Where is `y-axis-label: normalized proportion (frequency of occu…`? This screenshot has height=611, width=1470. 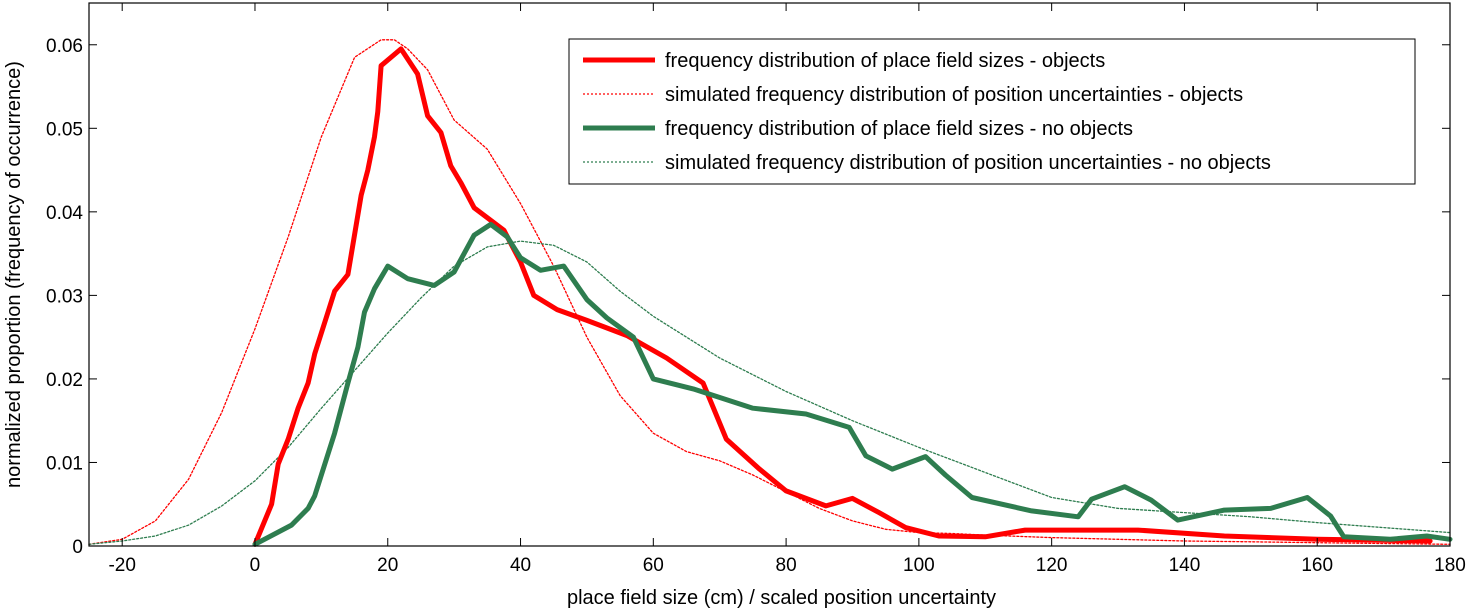
y-axis-label: normalized proportion (frequency of occu… is located at coordinates (14, 274).